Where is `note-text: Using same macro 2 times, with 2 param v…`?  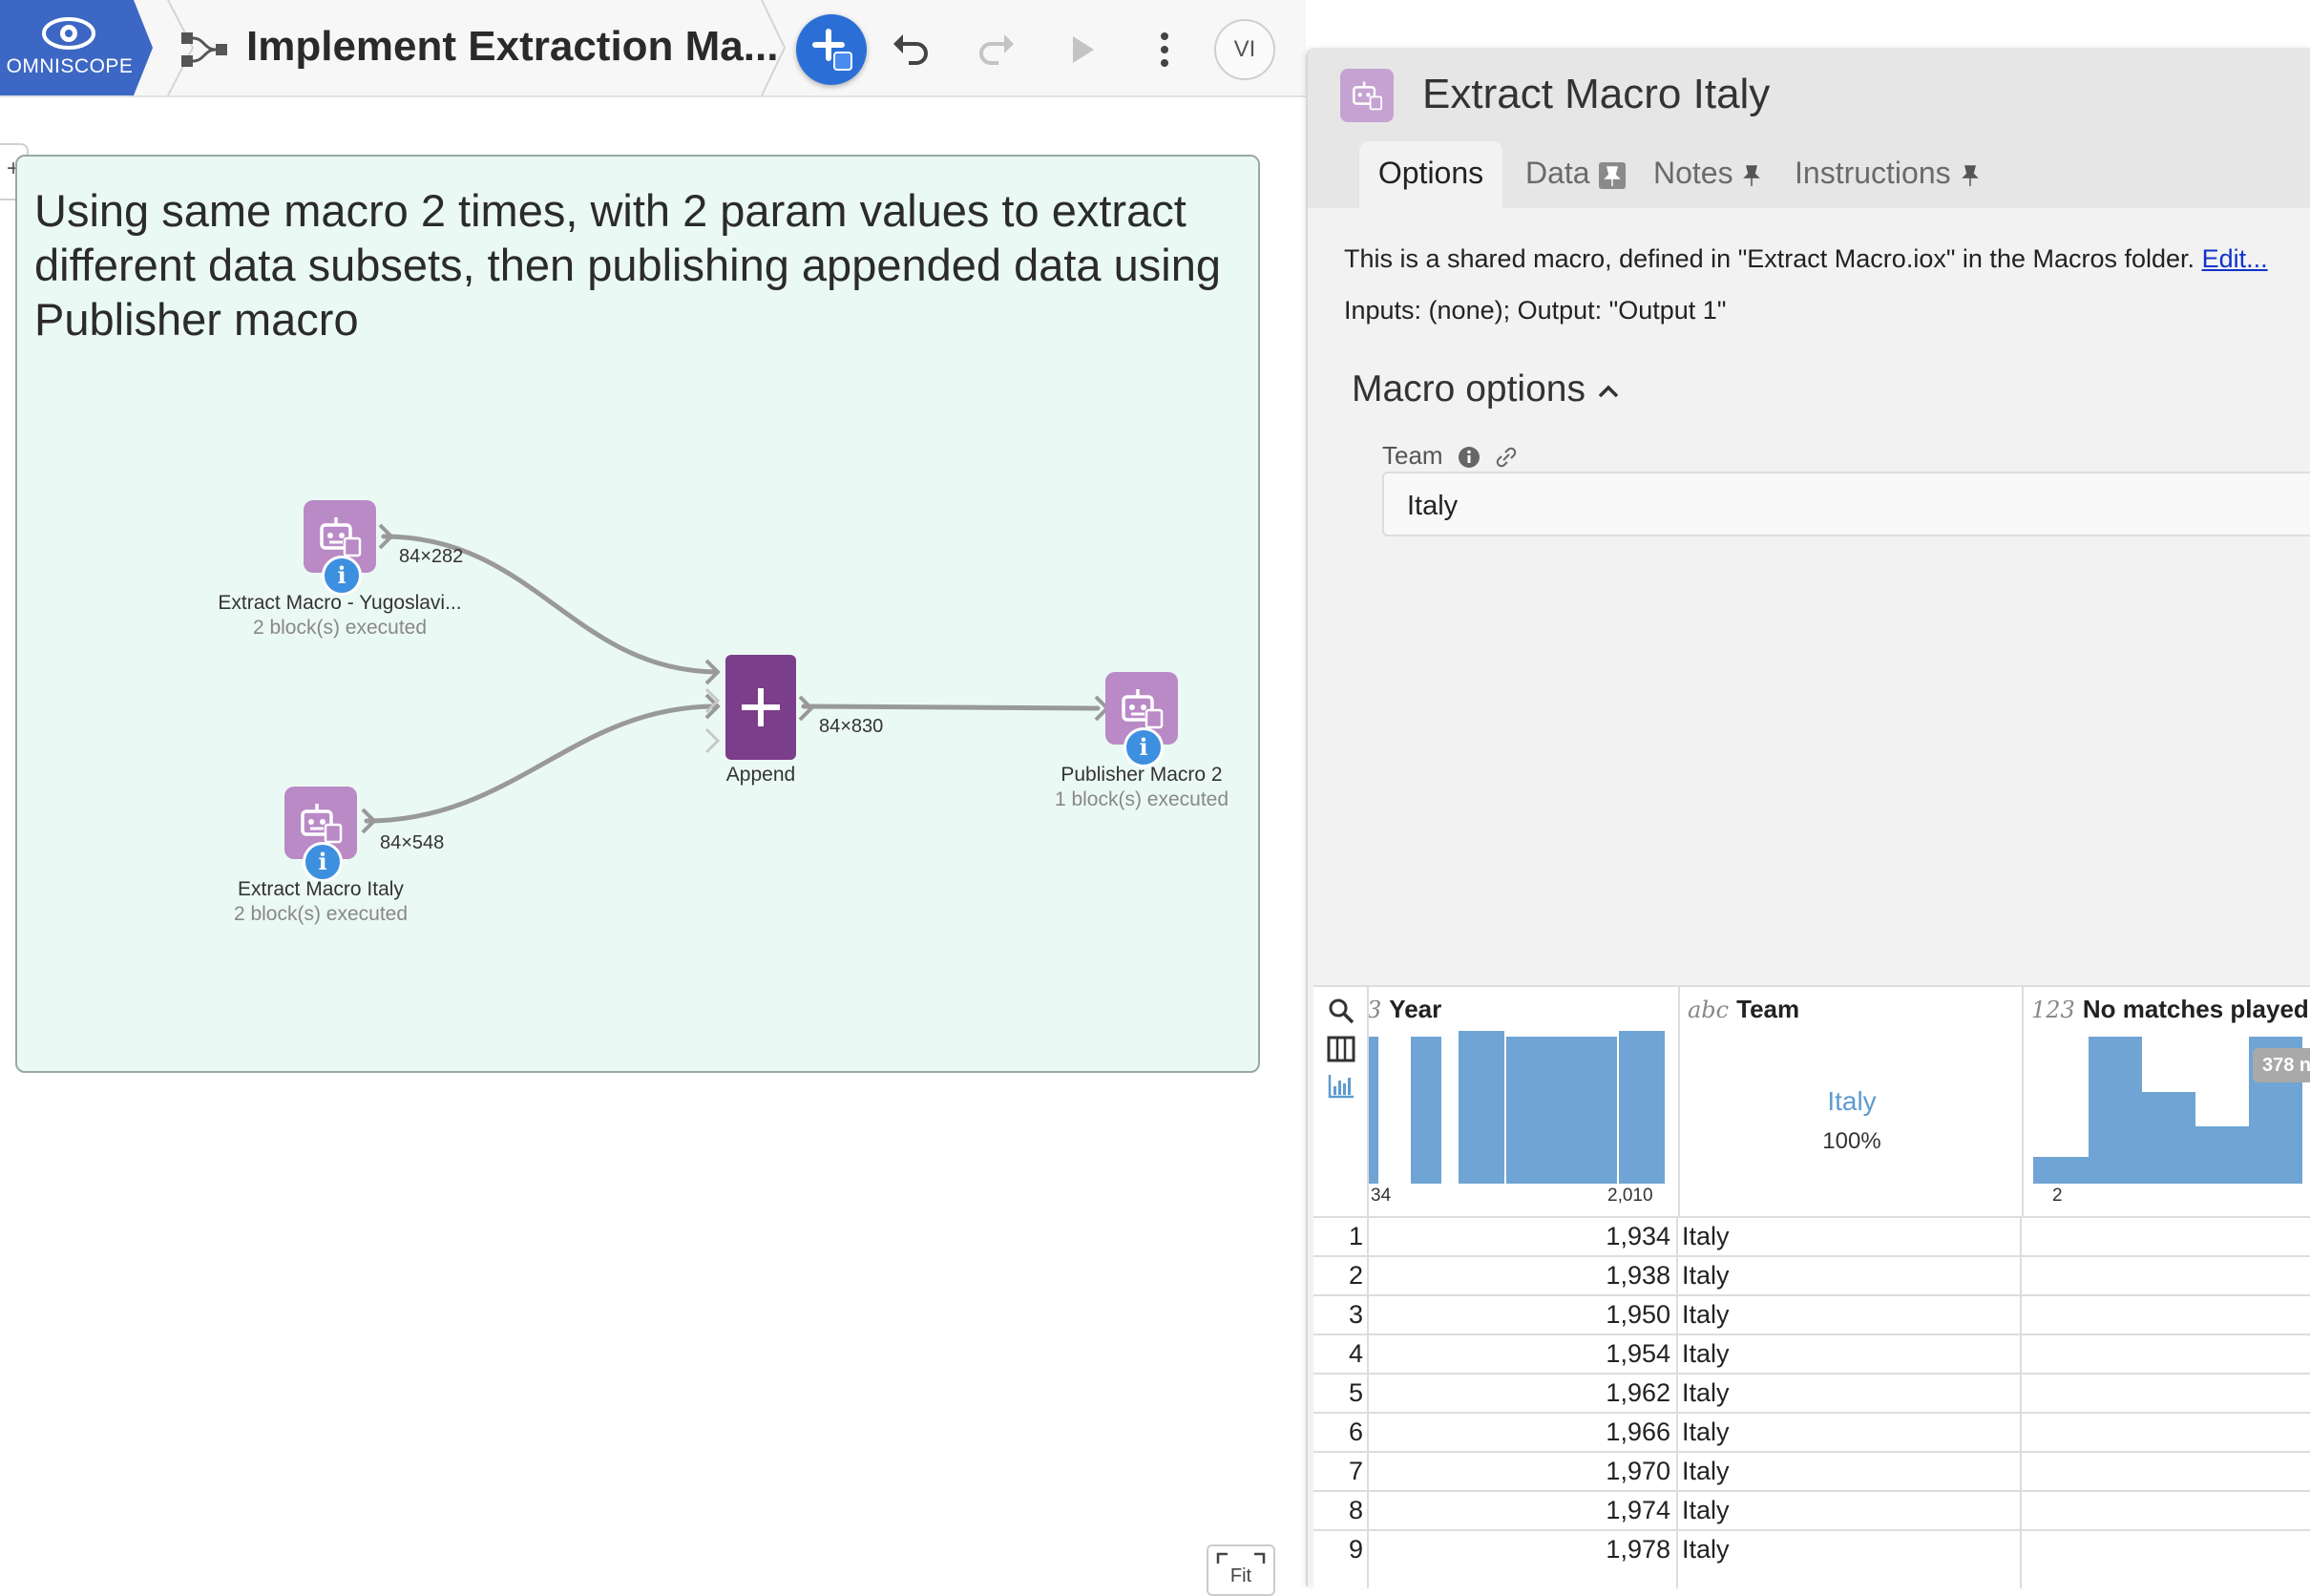
note-text: Using same macro 2 times, with 2 param v… is located at coordinates (627, 265).